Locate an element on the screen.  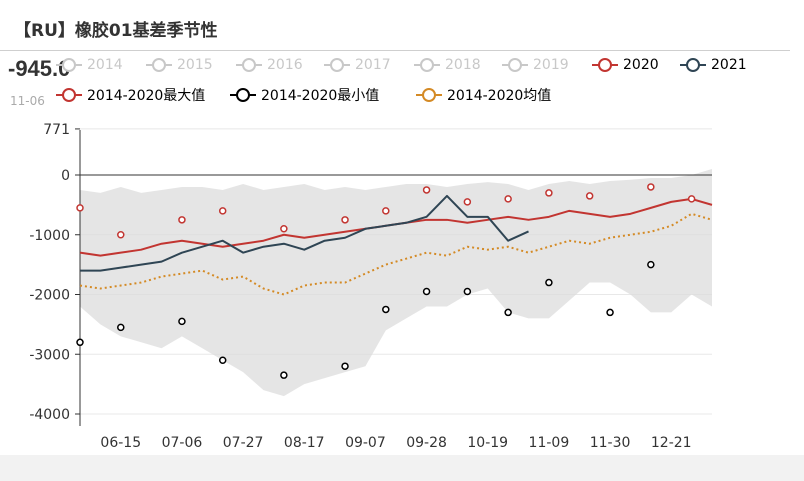
legend-item: 2014 is located at coordinates (89, 65).